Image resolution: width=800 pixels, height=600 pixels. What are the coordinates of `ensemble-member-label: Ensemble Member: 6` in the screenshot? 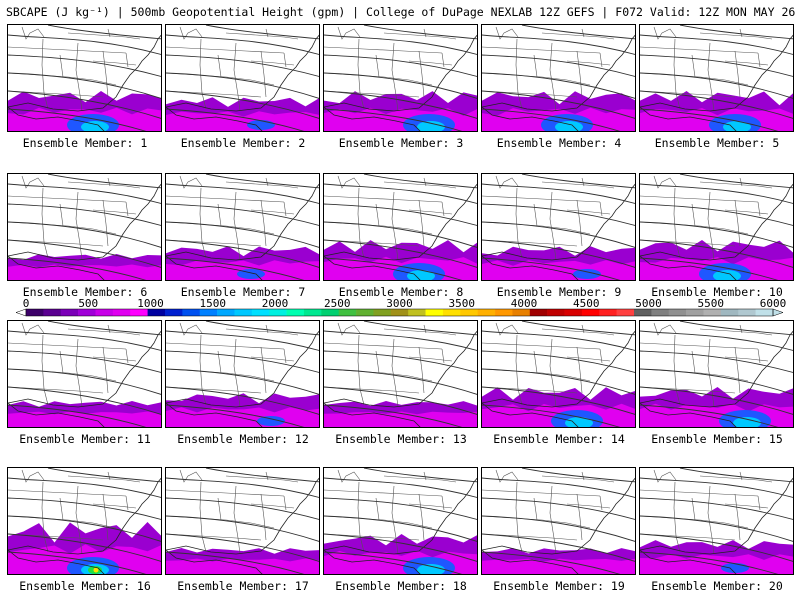 It's located at (85, 292).